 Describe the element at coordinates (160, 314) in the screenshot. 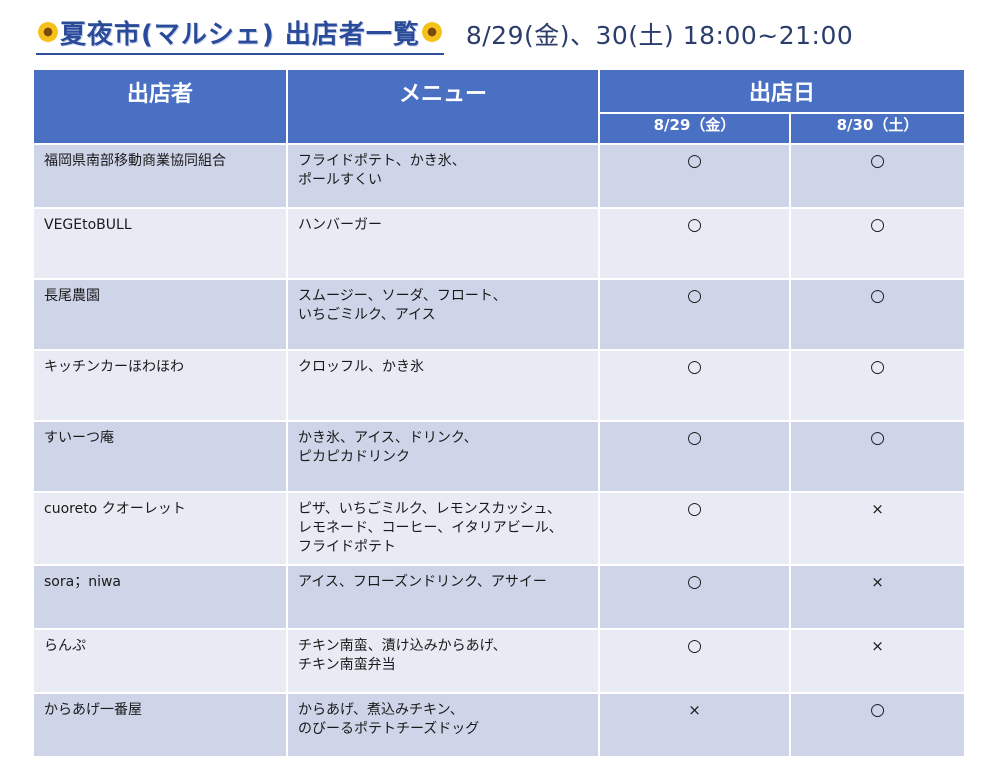

I see `vendor-name: 長尾農園` at that location.